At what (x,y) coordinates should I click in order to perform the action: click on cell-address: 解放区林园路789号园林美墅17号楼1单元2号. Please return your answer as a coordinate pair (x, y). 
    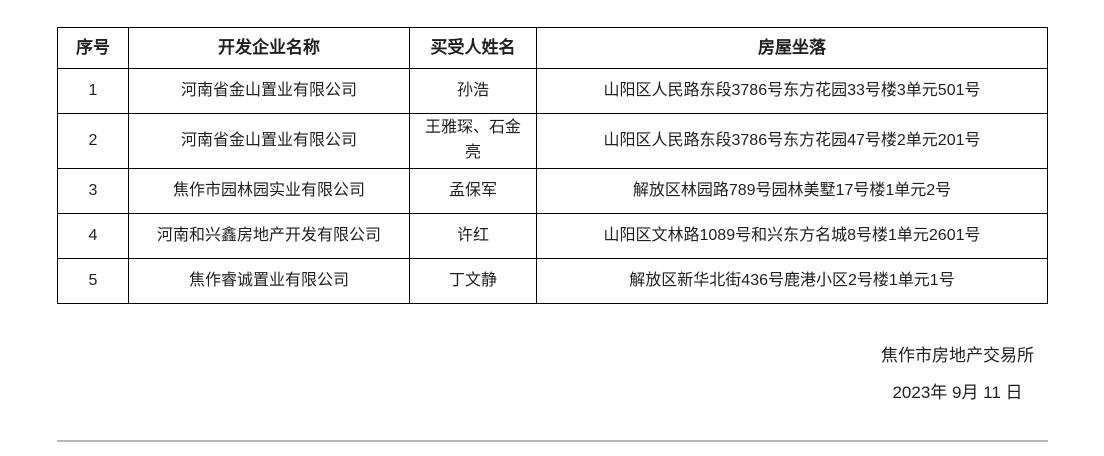
    Looking at the image, I should click on (792, 191).